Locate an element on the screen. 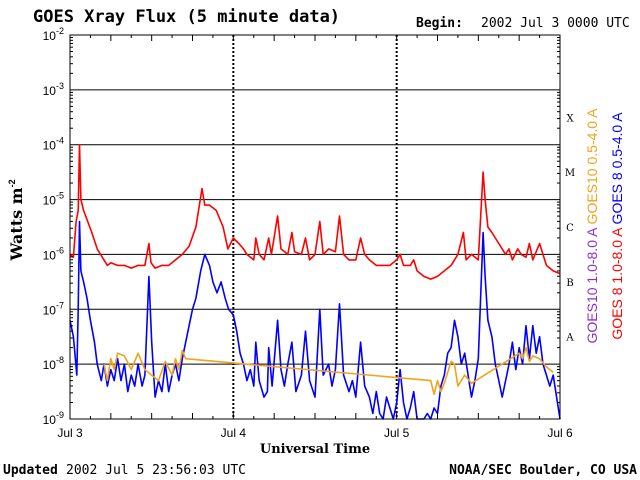  flare-class-a: A is located at coordinates (569, 338).